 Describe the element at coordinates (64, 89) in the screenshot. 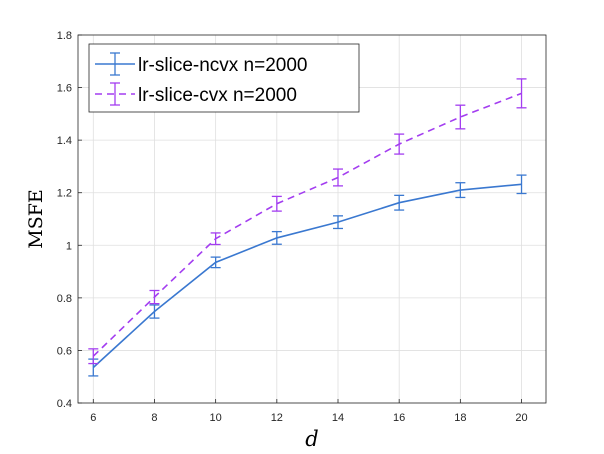

I see `y-tick-label: 1.6` at that location.